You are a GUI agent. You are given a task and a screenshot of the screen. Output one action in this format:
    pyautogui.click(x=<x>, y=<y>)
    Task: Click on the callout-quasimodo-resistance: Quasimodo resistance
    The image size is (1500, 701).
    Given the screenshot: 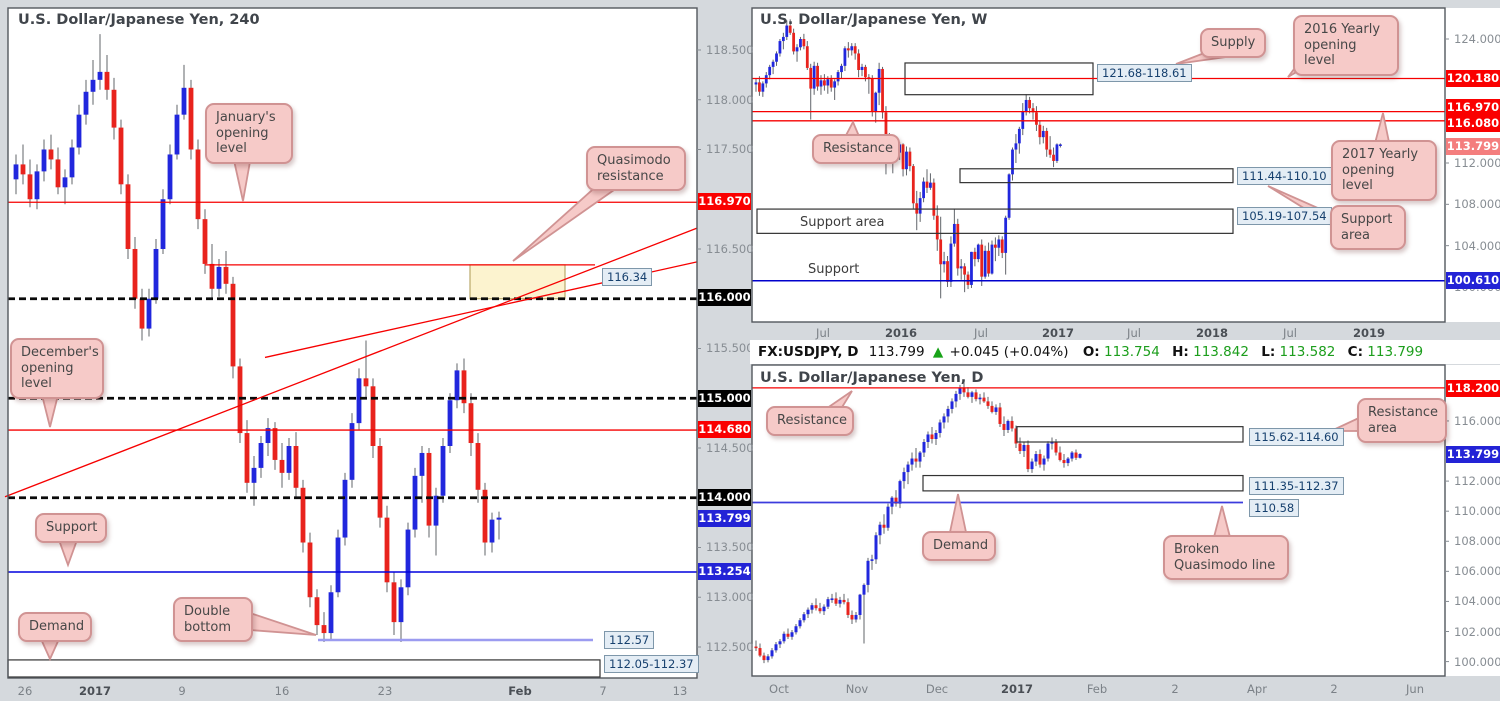 What is the action you would take?
    pyautogui.click(x=636, y=168)
    